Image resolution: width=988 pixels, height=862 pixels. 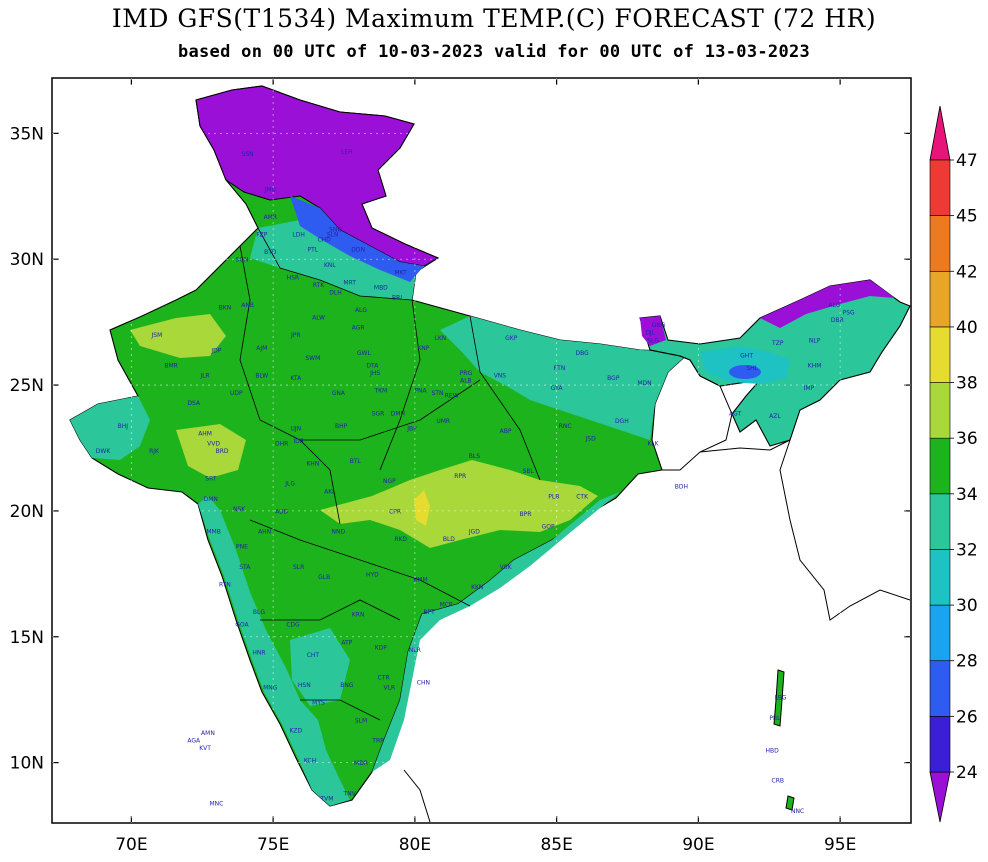 I want to click on station-label: BTL, so click(x=356, y=461).